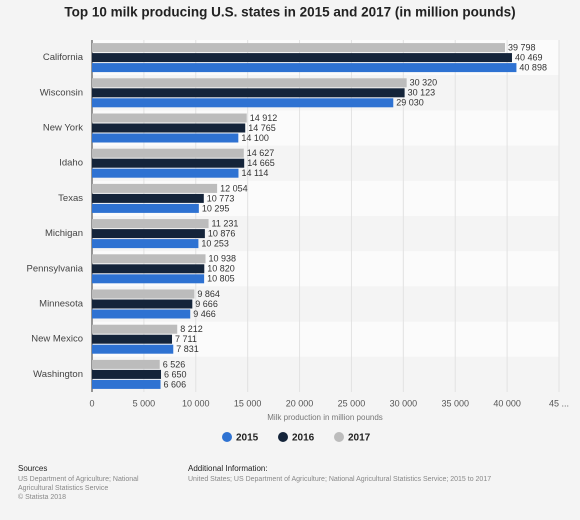  I want to click on x-tick-label: 10 000, so click(196, 403).